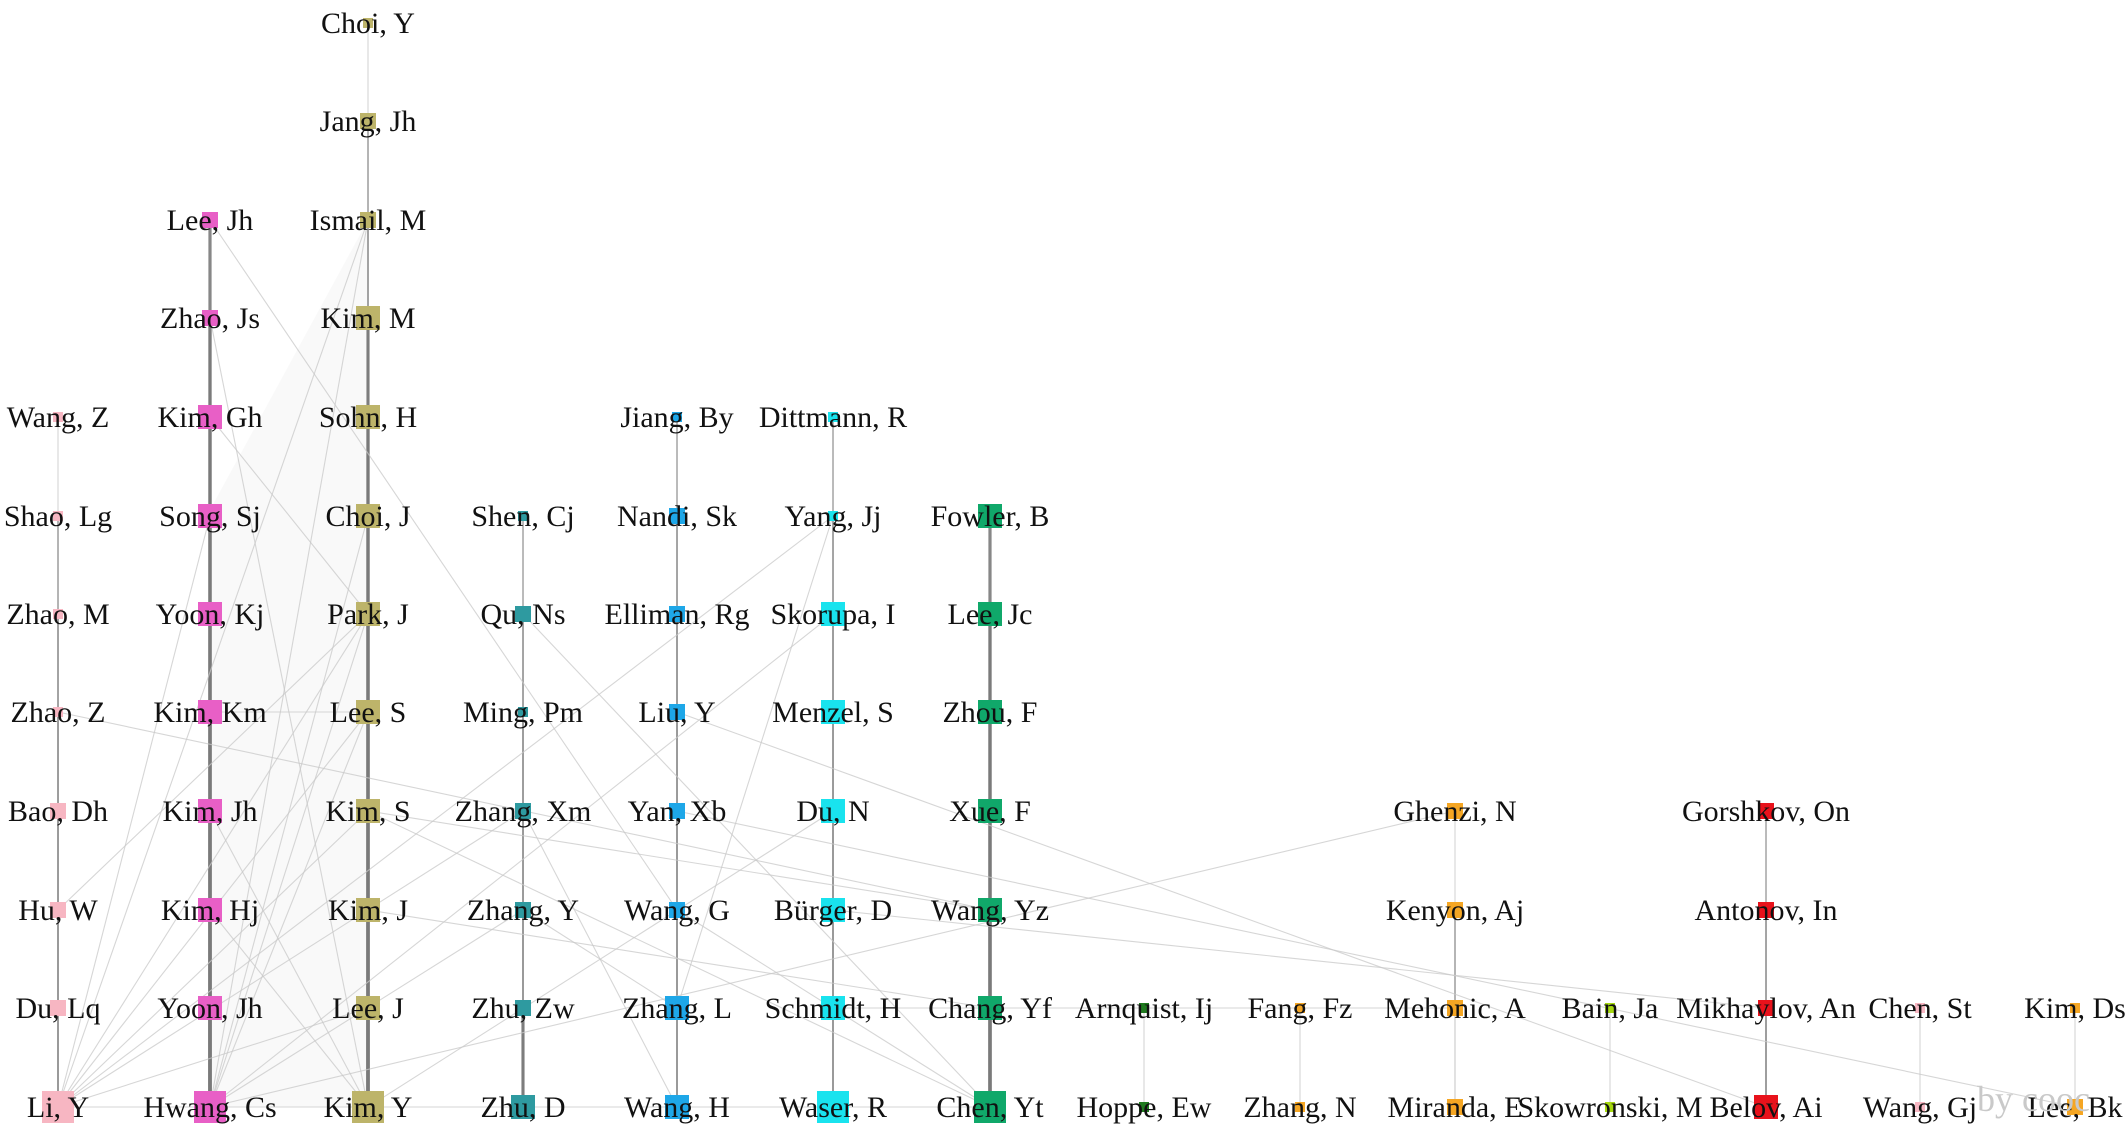 This screenshot has height=1132, width=2128. I want to click on node-wang_h, so click(677, 1107).